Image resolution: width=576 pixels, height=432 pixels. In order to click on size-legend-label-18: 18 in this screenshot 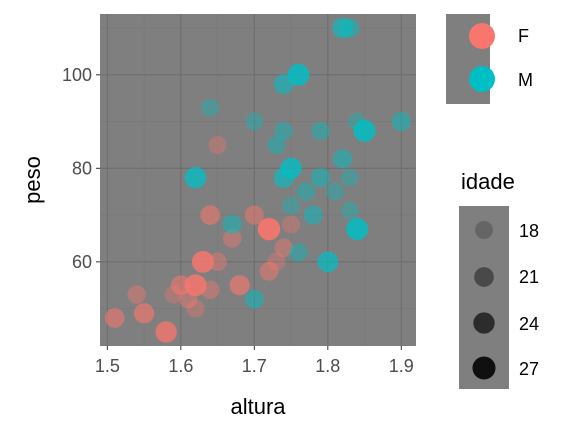, I will do `click(529, 231)`.